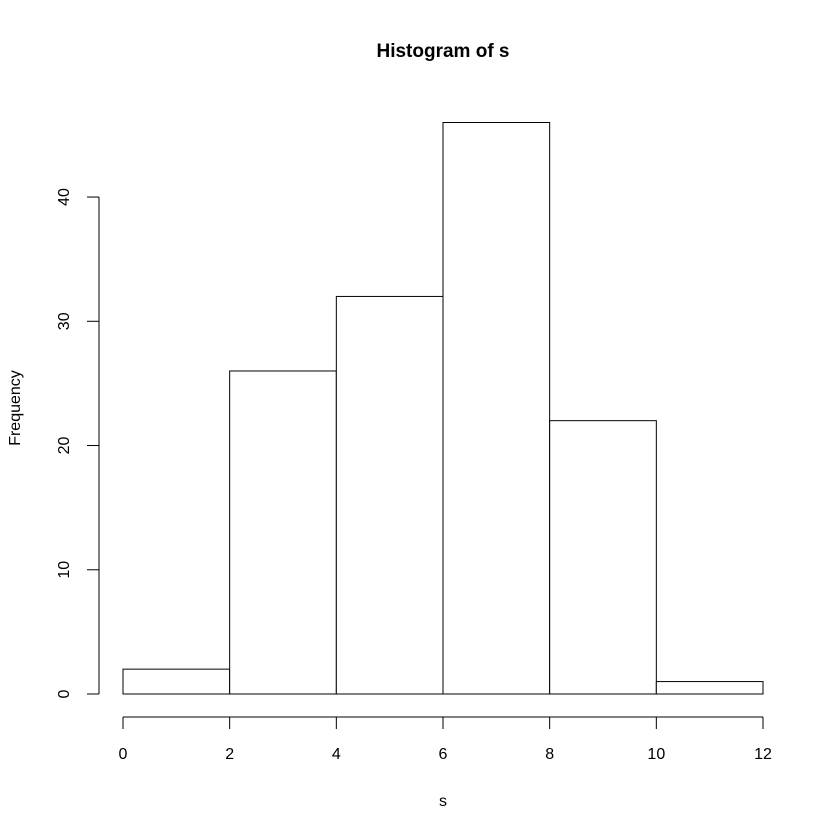 This screenshot has width=840, height=840. Describe the element at coordinates (656, 754) in the screenshot. I see `x-tick-label: 10` at that location.